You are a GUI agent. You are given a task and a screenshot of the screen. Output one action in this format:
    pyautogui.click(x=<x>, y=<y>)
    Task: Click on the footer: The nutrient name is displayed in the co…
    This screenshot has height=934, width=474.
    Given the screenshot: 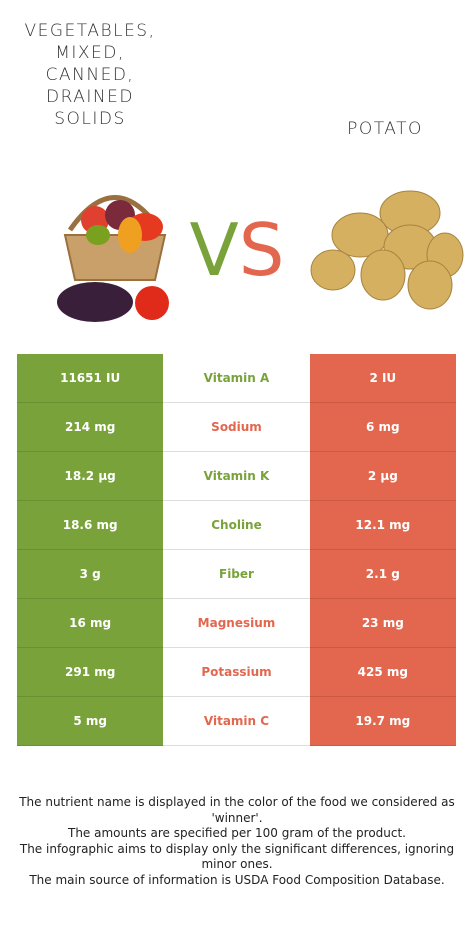 What is the action you would take?
    pyautogui.click(x=237, y=841)
    